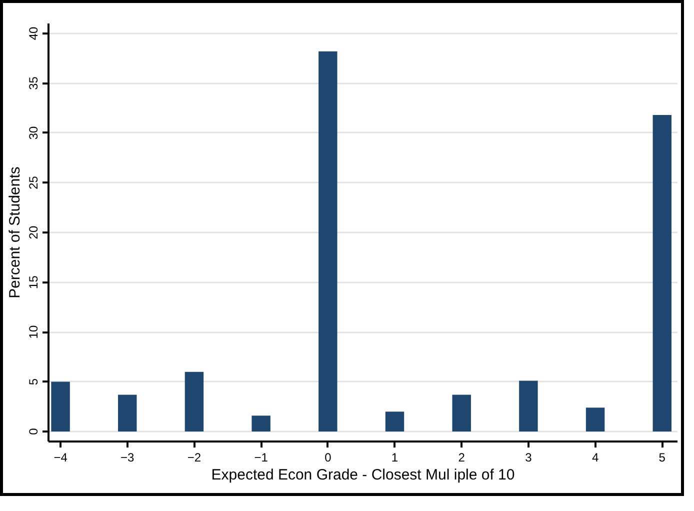 This screenshot has width=694, height=511. I want to click on y-tick-label: 20, so click(33, 233).